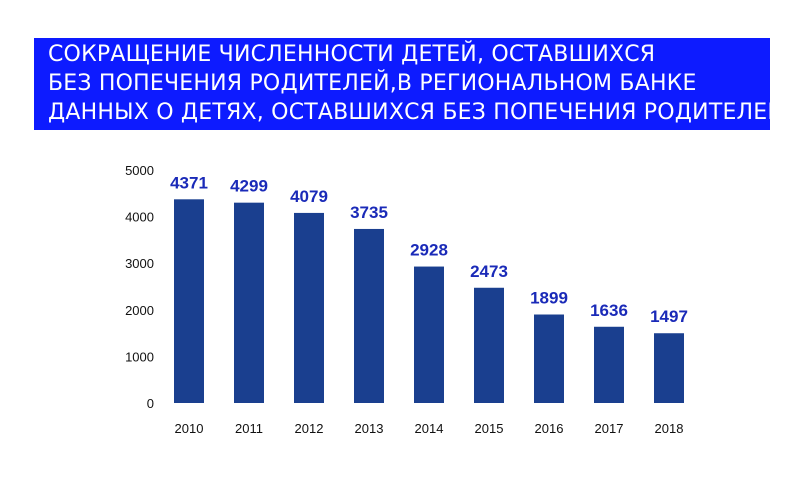 This screenshot has width=807, height=483. I want to click on x-tick-label: 2014, so click(429, 428).